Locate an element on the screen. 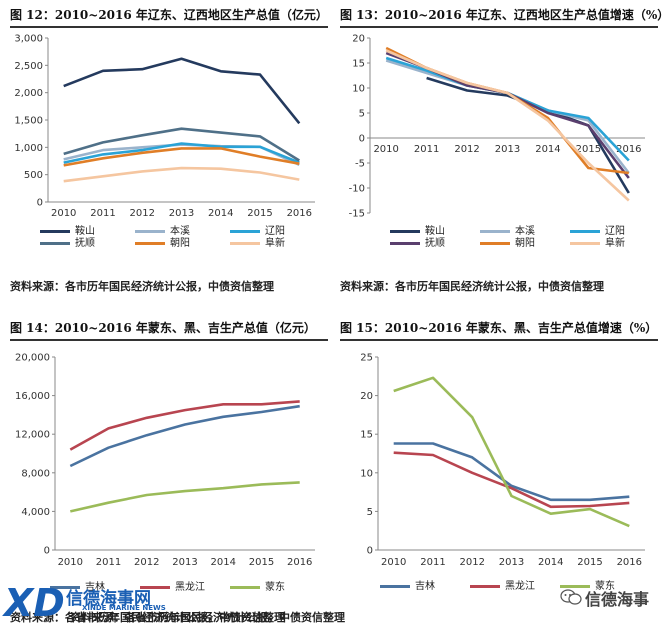 The image size is (670, 627). y-tick-label: 1,000 is located at coordinates (28, 148).